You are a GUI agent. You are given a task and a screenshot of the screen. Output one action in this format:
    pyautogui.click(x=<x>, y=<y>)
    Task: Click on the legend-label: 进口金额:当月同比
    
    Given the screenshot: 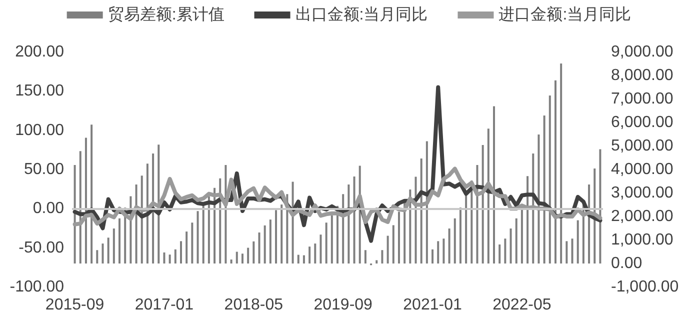 What is the action you would take?
    pyautogui.click(x=565, y=15)
    